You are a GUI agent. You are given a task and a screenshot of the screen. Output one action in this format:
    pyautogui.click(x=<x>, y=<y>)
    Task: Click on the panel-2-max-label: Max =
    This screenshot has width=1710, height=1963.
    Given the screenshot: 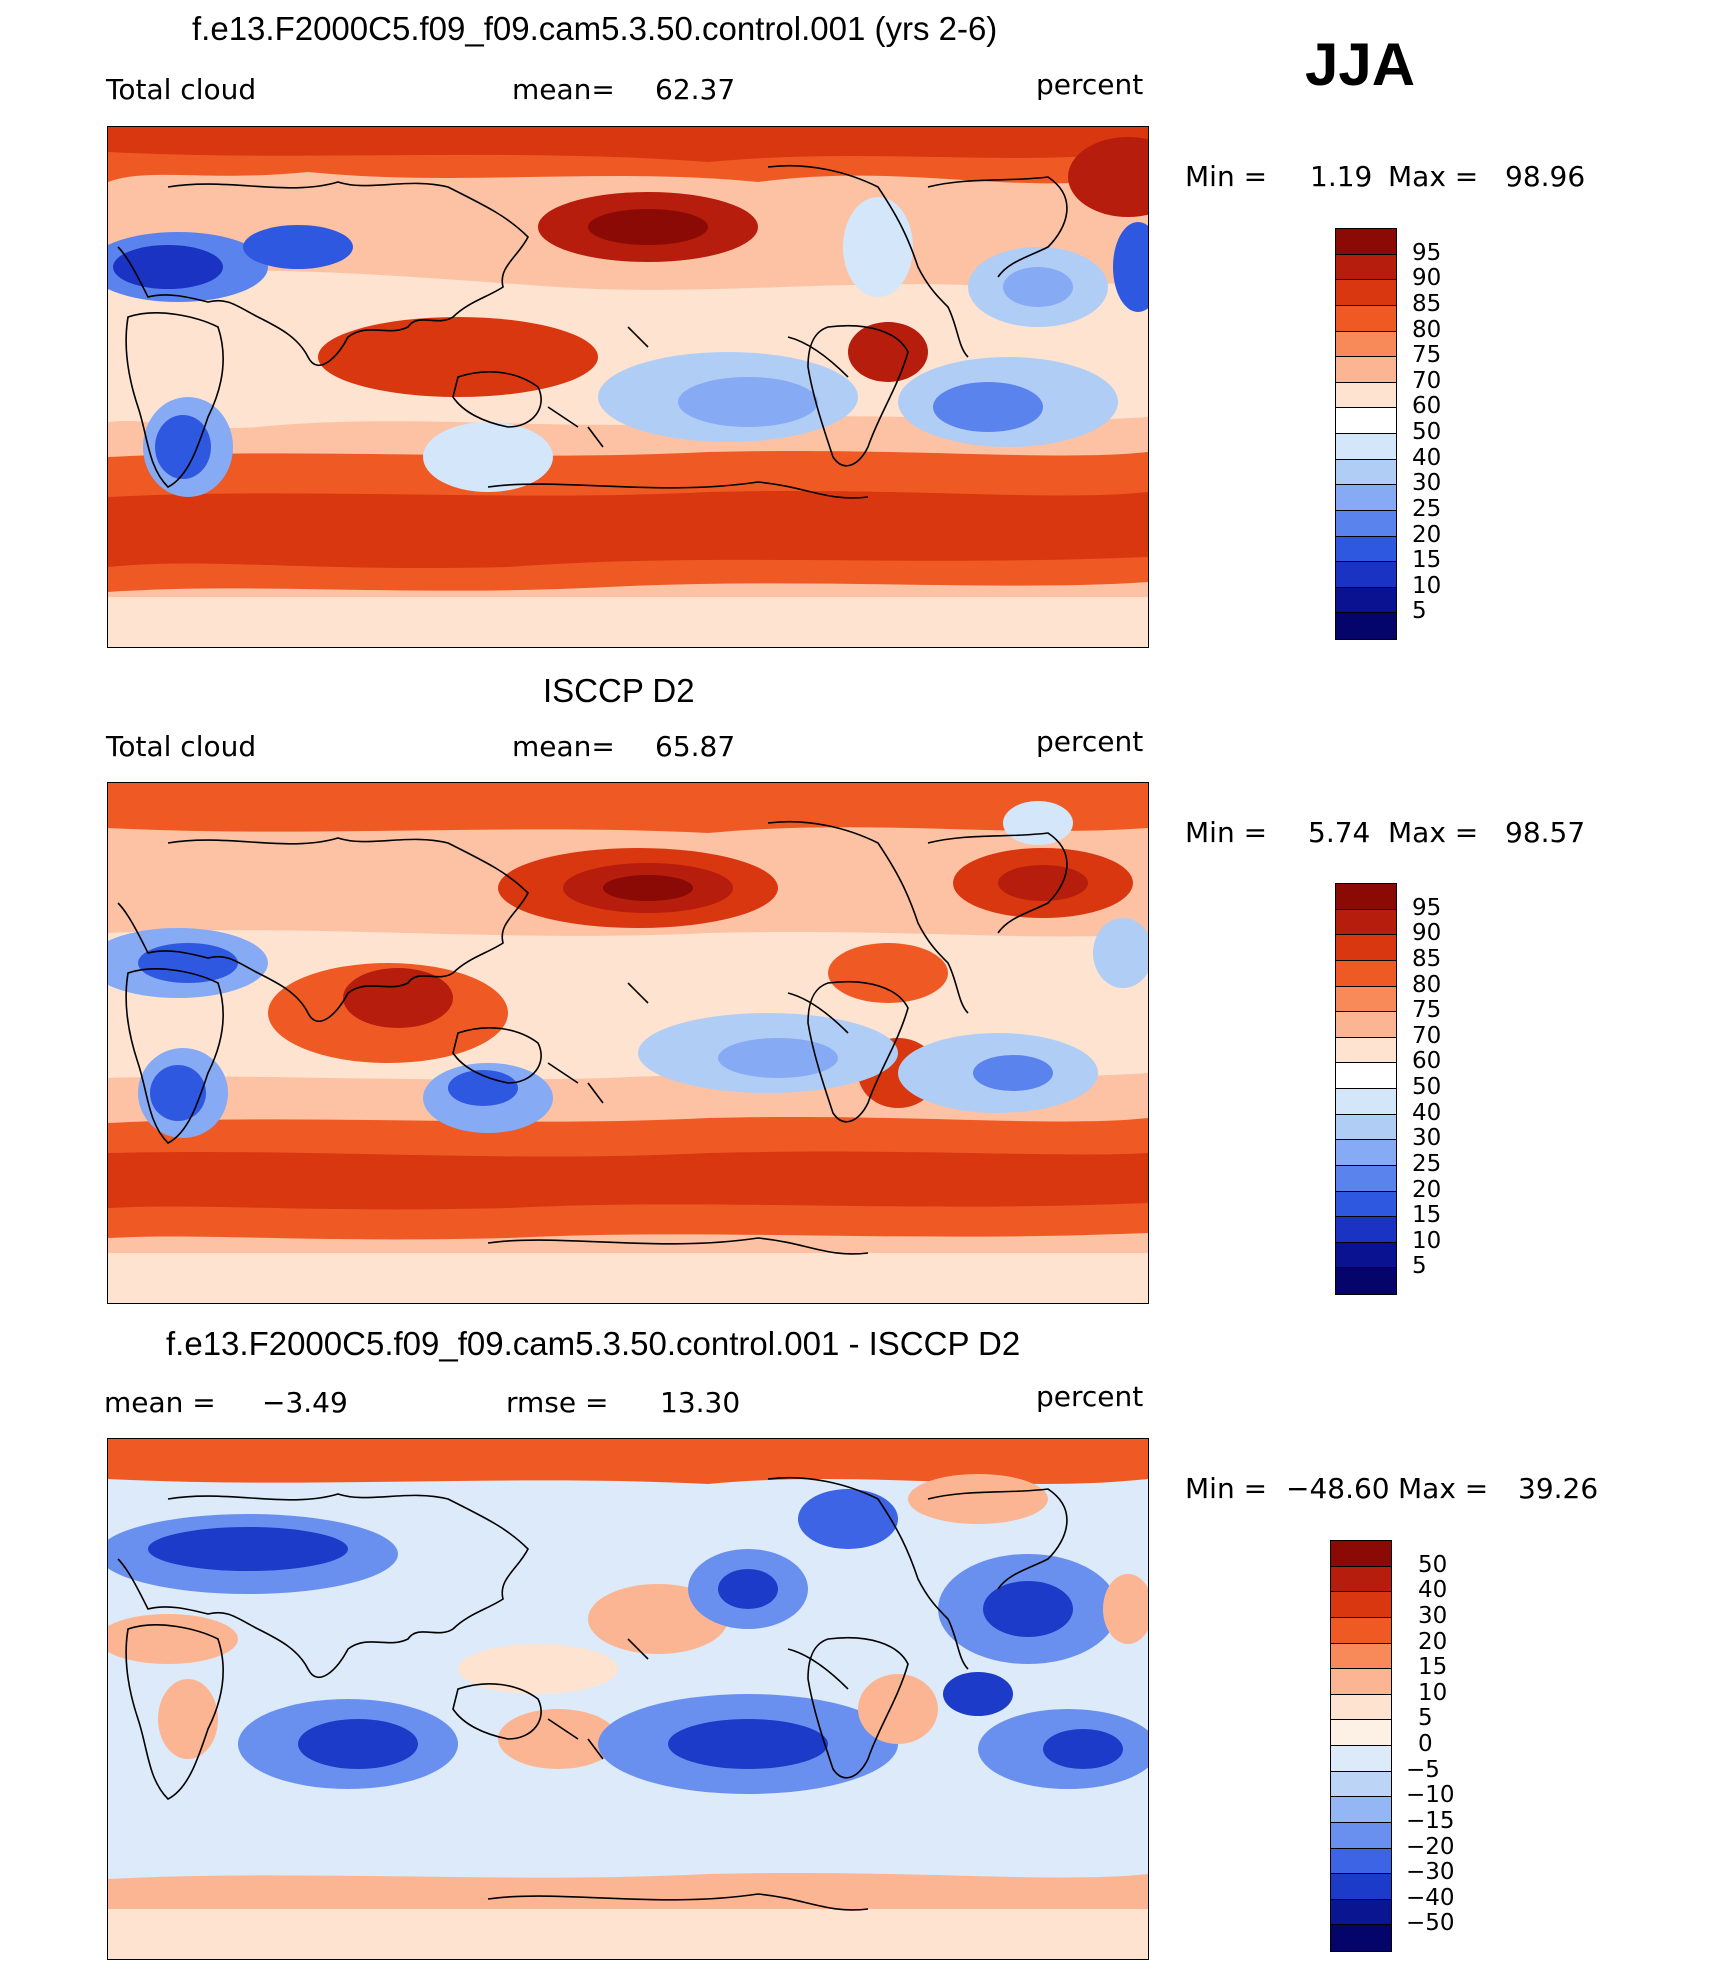 What is the action you would take?
    pyautogui.click(x=1433, y=832)
    